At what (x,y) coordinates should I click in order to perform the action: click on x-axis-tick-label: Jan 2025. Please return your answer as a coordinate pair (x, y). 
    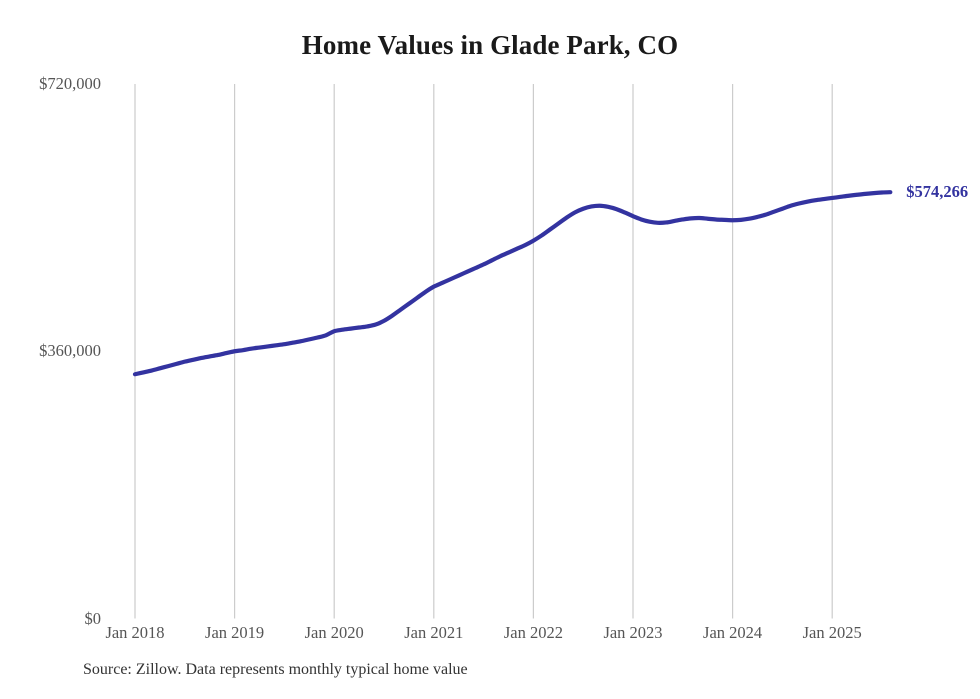
    Looking at the image, I should click on (832, 632).